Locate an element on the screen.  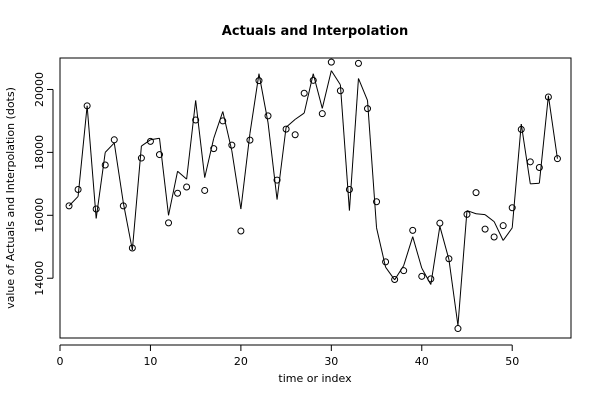
x-axis-label: time or index is located at coordinates (315, 378).